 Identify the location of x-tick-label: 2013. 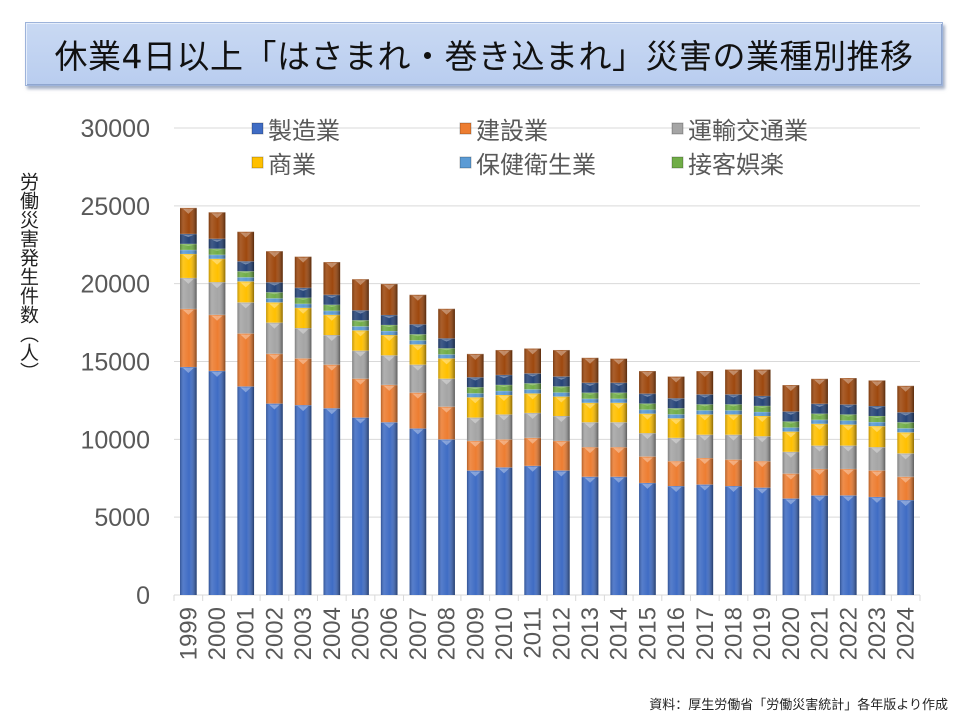
(590, 633).